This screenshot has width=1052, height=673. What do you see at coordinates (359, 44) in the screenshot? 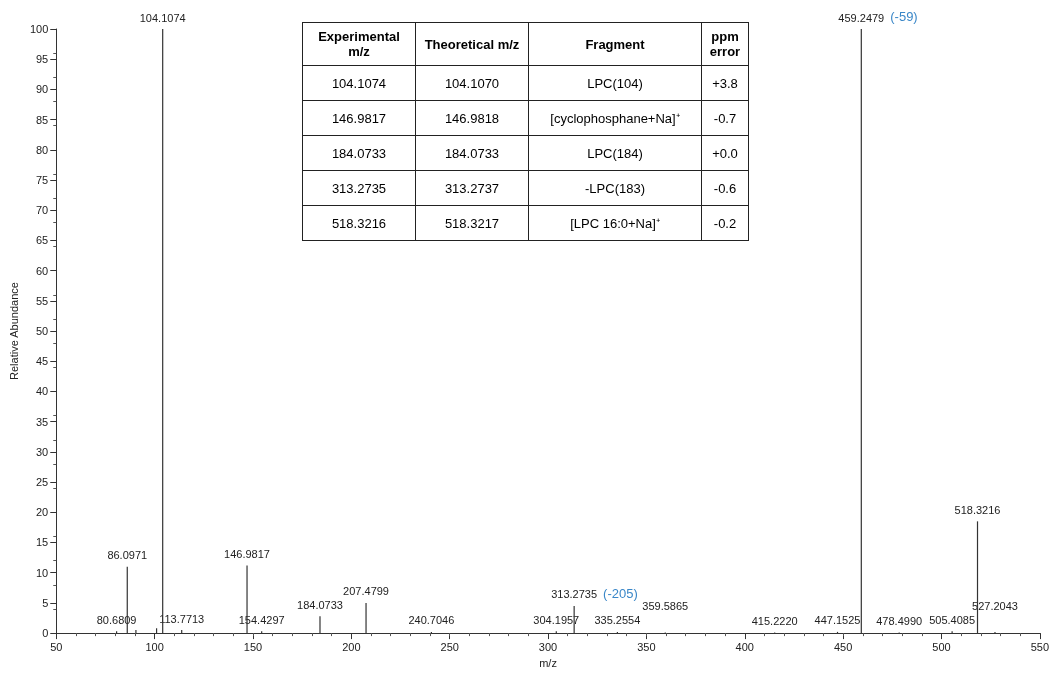
I see `category-label: Experimental m/z` at bounding box center [359, 44].